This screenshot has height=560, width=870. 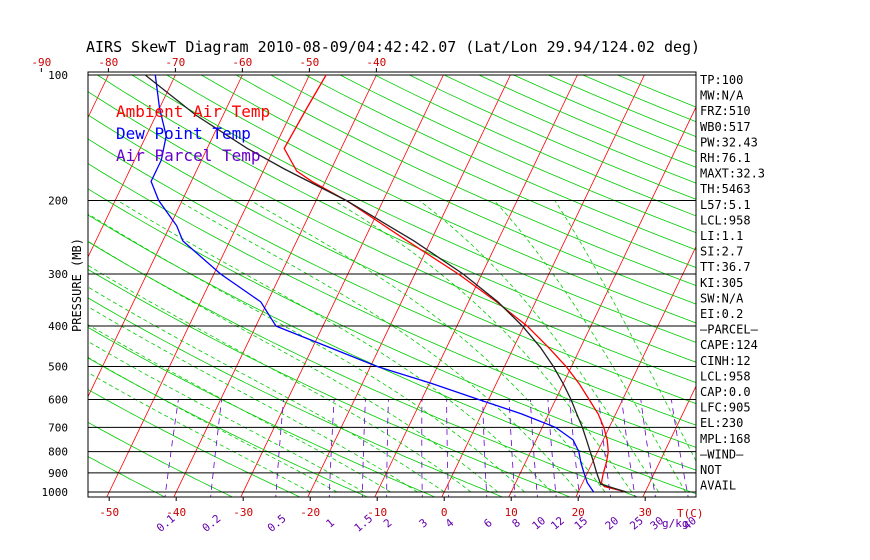 I want to click on top-axis-tick-label: -50, so click(x=309, y=62).